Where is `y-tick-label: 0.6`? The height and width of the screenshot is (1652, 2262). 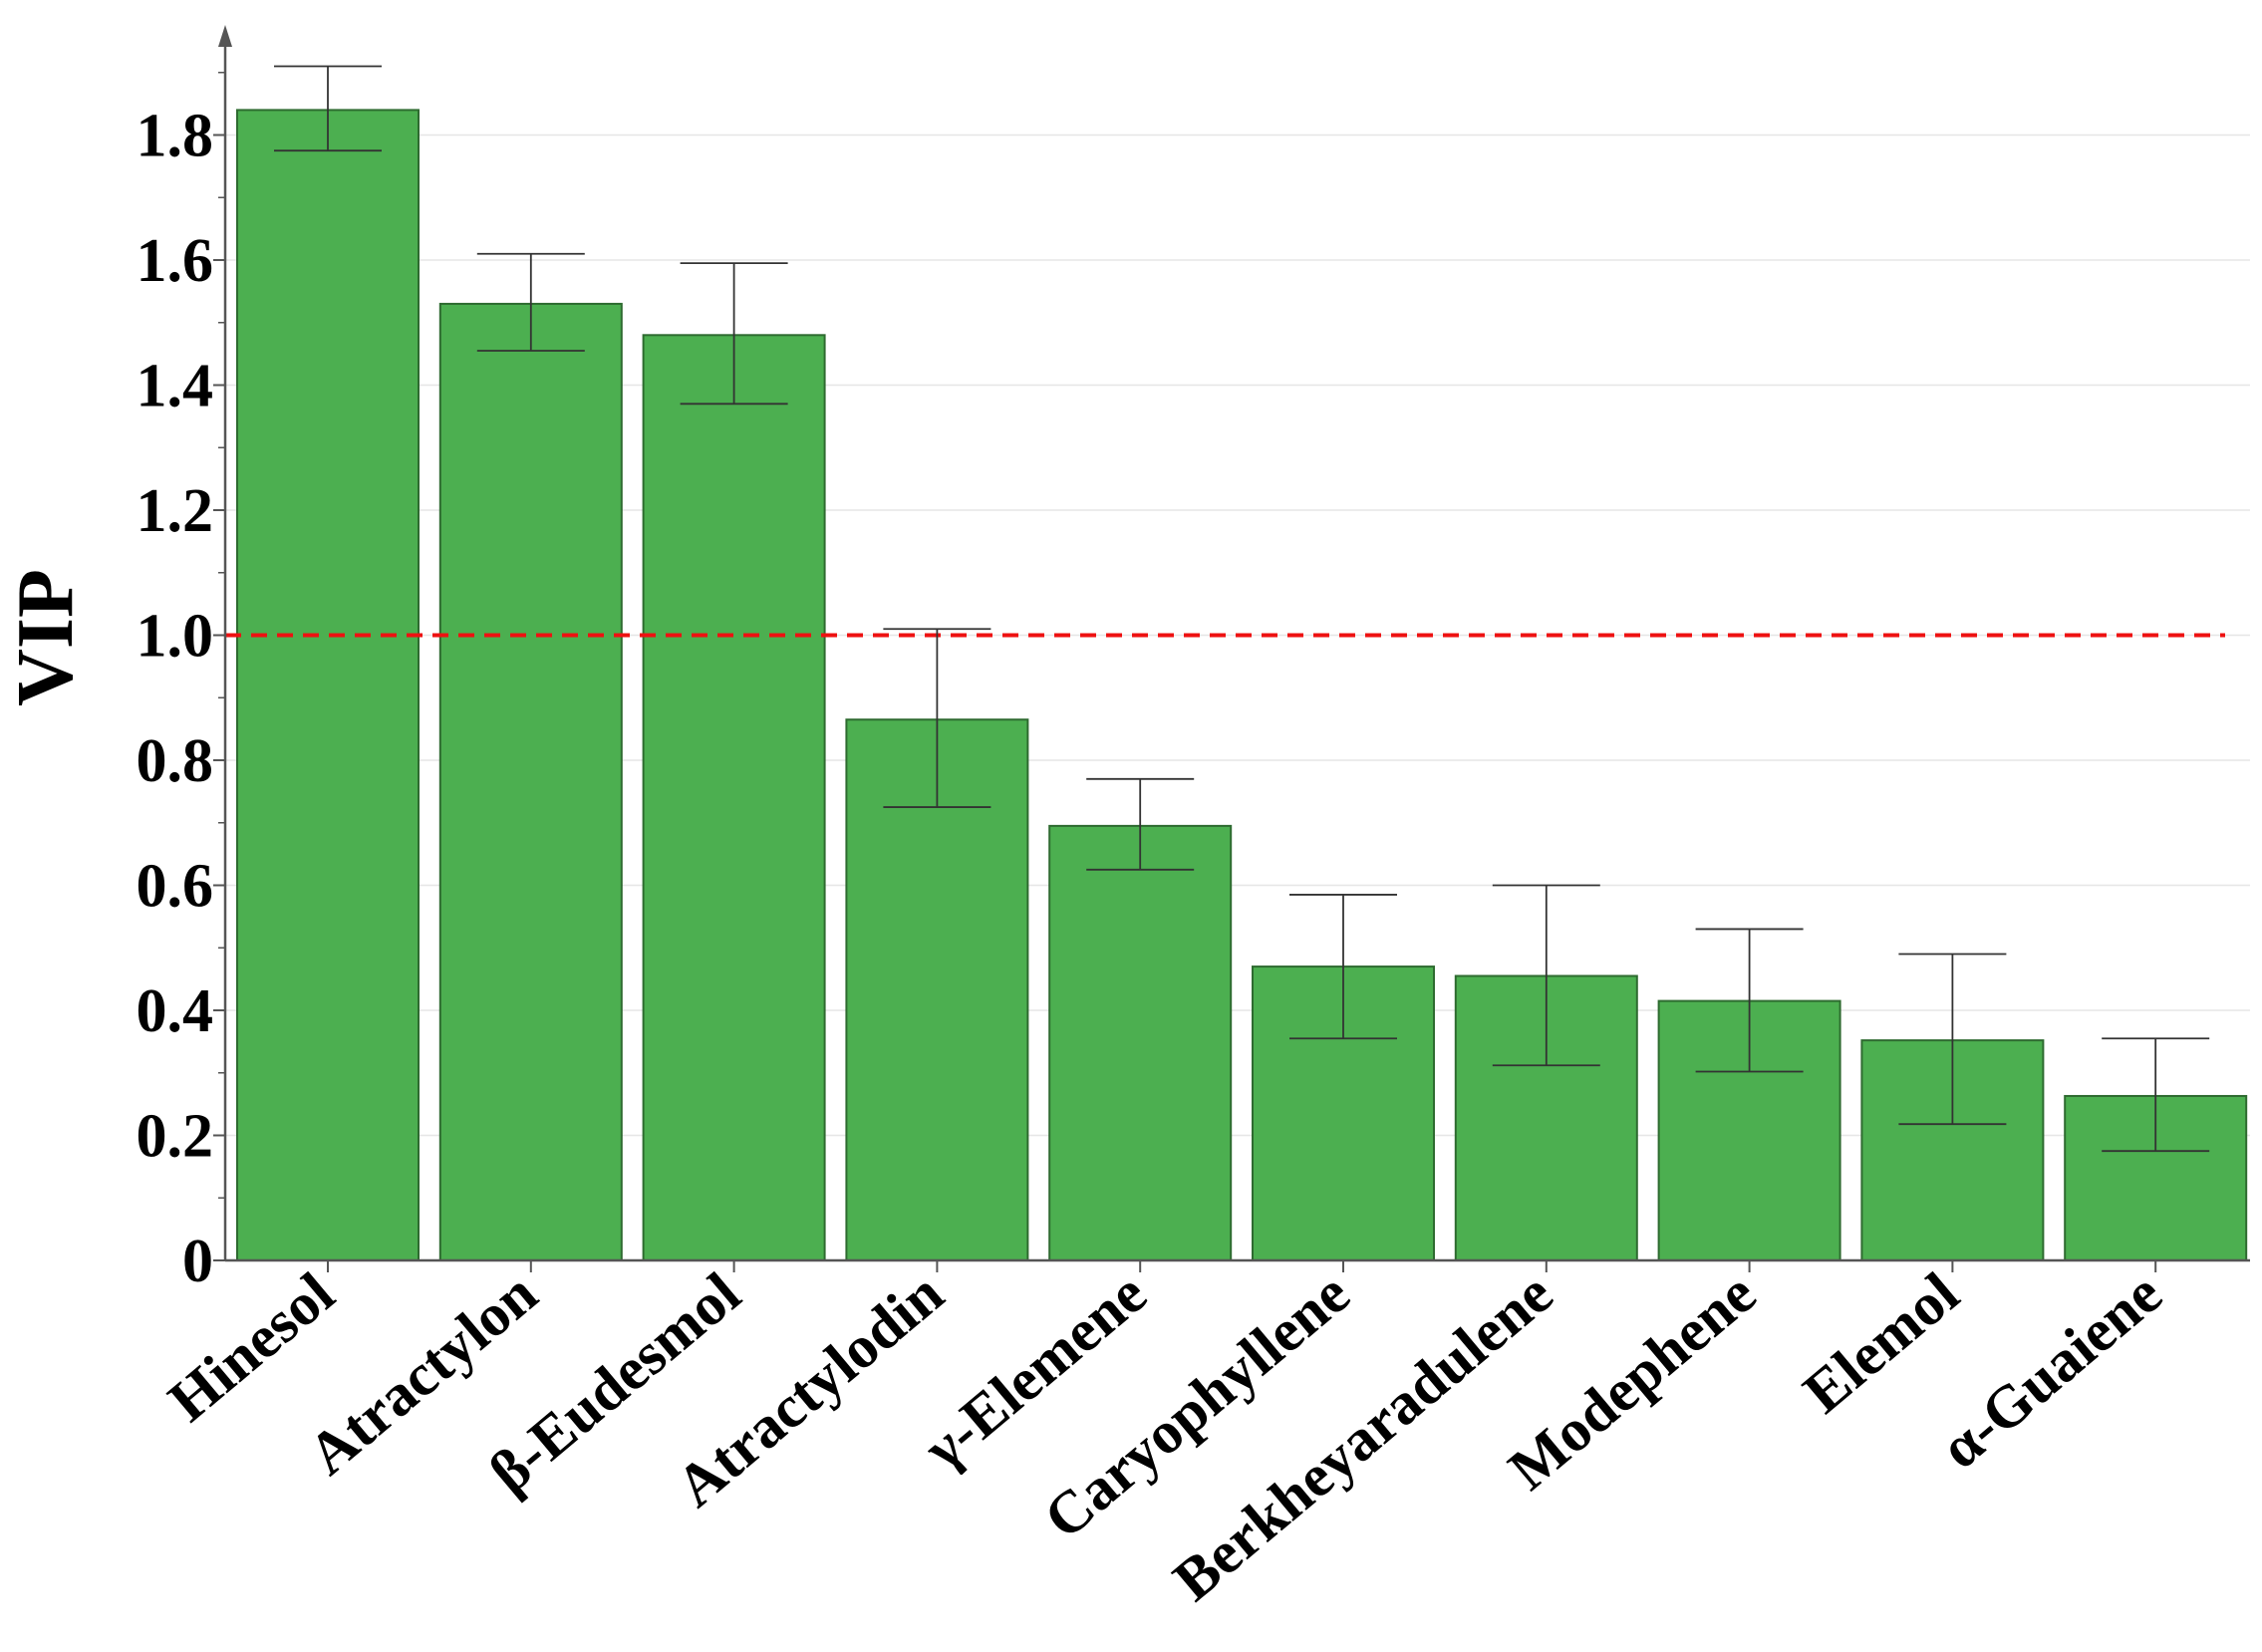
y-tick-label: 0.6 is located at coordinates (175, 887).